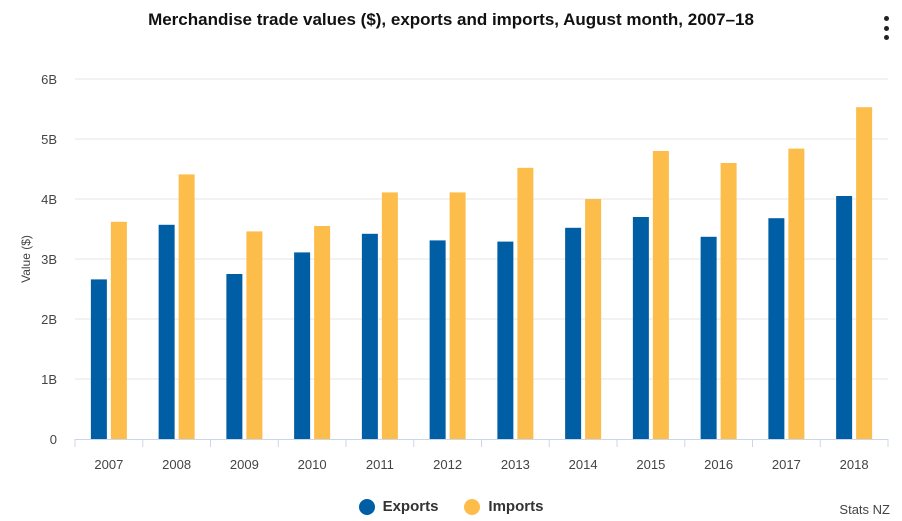 This screenshot has width=902, height=521. What do you see at coordinates (49, 79) in the screenshot?
I see `y-tick-label: 6B` at bounding box center [49, 79].